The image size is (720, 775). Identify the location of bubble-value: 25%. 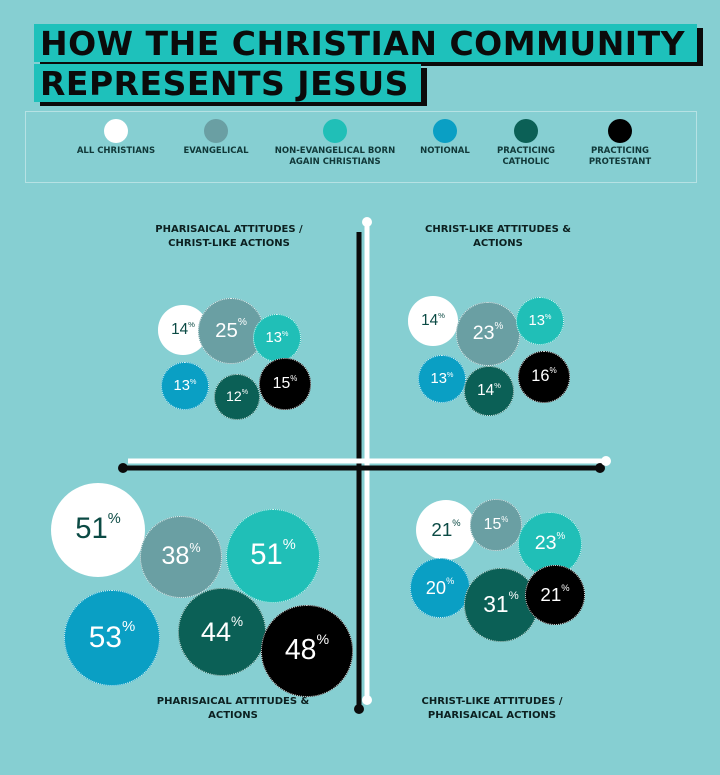
(231, 329).